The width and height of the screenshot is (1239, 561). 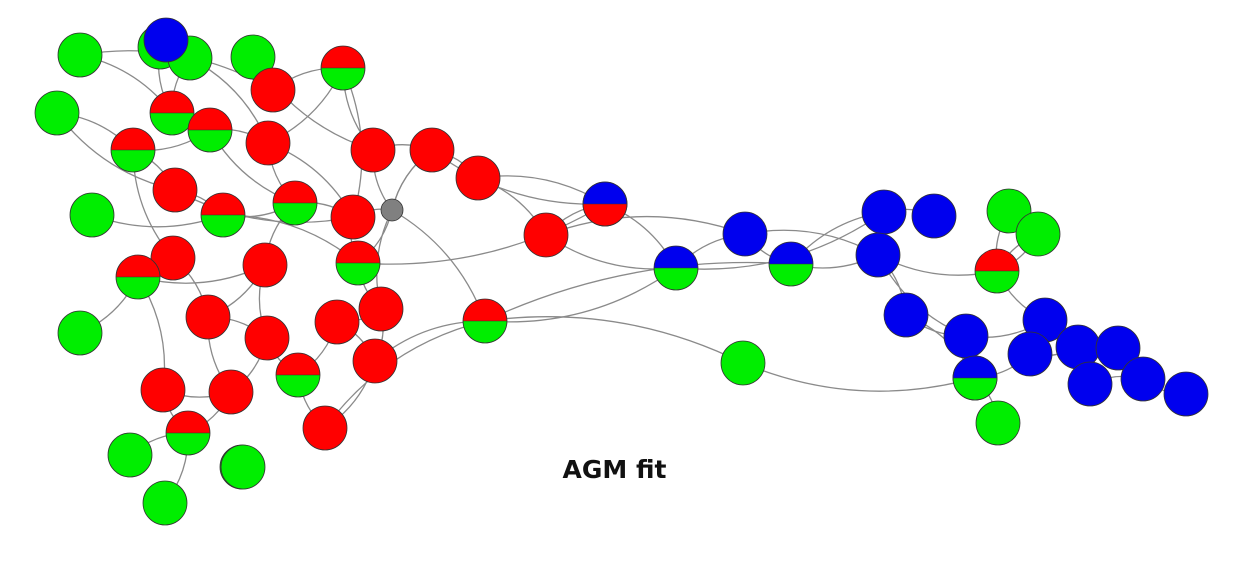 What do you see at coordinates (605, 204) in the screenshot?
I see `graph-node-blue-red` at bounding box center [605, 204].